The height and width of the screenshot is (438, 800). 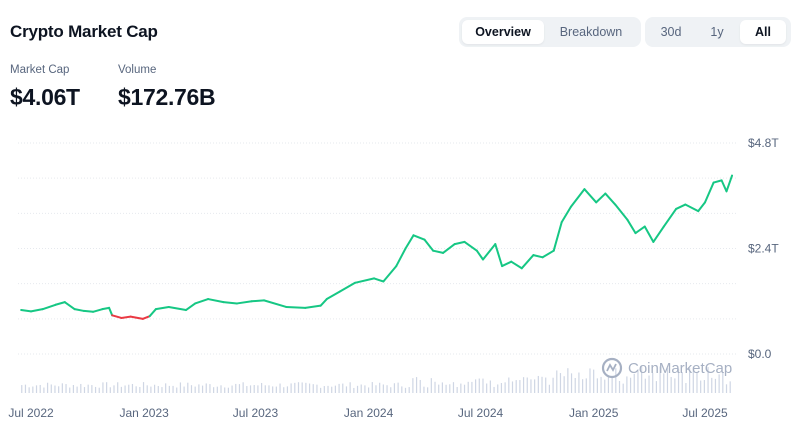 What do you see at coordinates (369, 413) in the screenshot?
I see `x-tick-label: Jan 2024` at bounding box center [369, 413].